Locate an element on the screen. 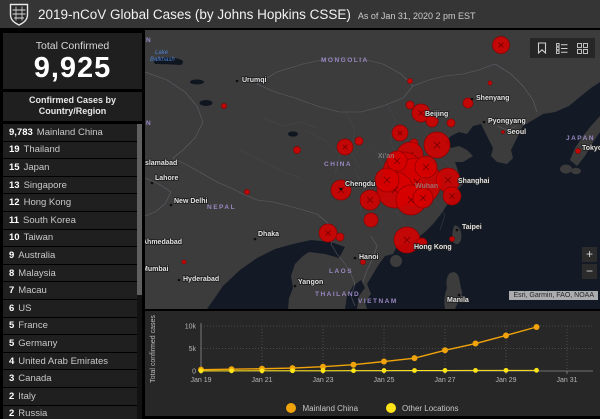 Image resolution: width=600 pixels, height=419 pixels. case-count: 9,783 is located at coordinates (21, 132).